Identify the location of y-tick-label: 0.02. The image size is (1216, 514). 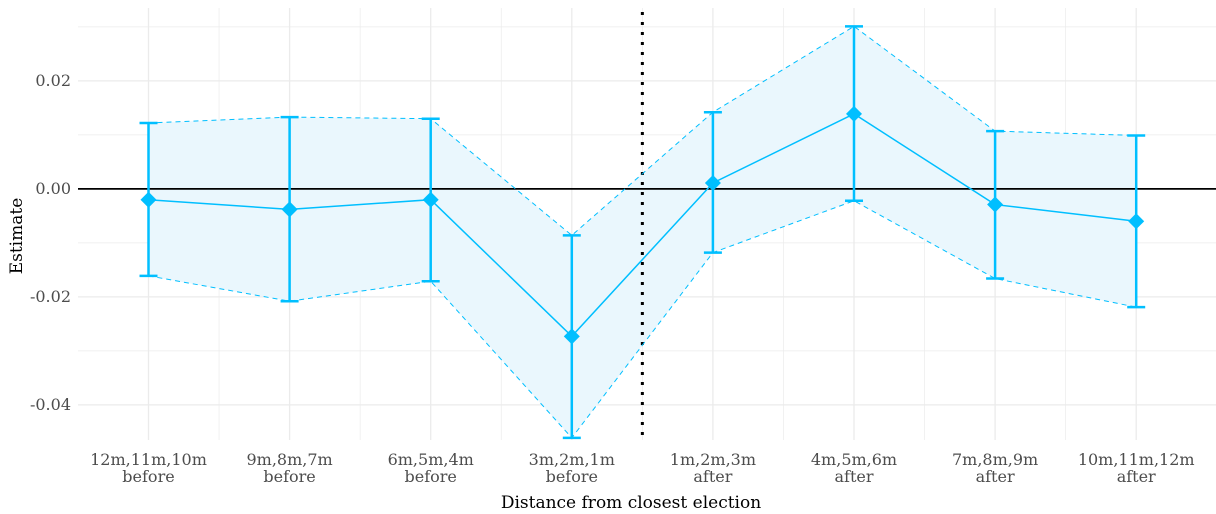
(53, 80).